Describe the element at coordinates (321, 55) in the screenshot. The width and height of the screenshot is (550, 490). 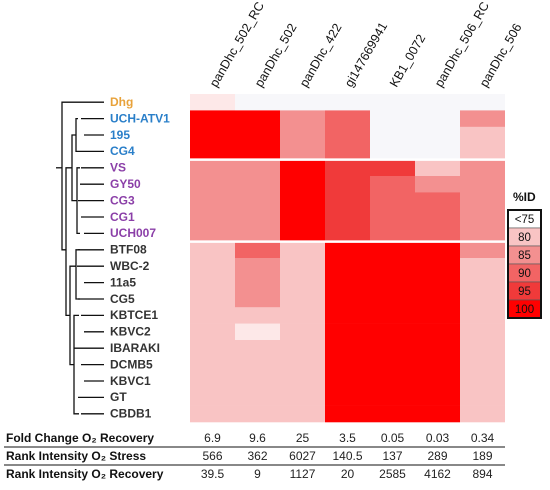
I see `column-label: panDhc_422` at that location.